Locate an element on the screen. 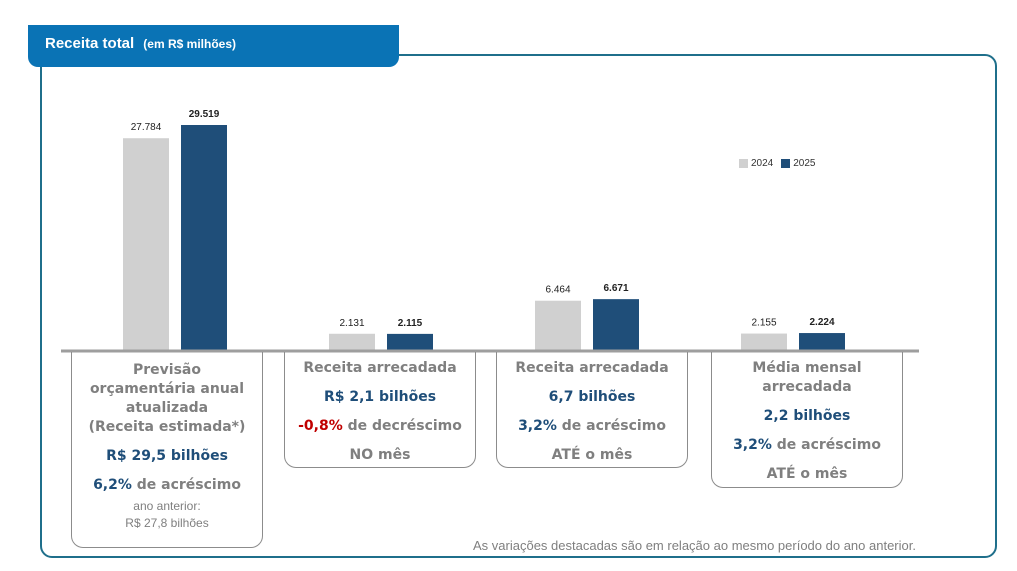  data-label-2024-1: 27.784 is located at coordinates (146, 127).